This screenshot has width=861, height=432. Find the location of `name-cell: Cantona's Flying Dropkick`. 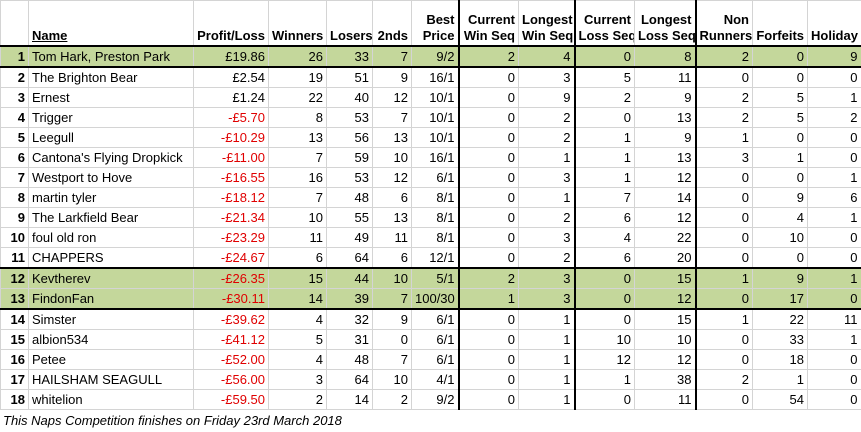

name-cell: Cantona's Flying Dropkick is located at coordinates (111, 158).